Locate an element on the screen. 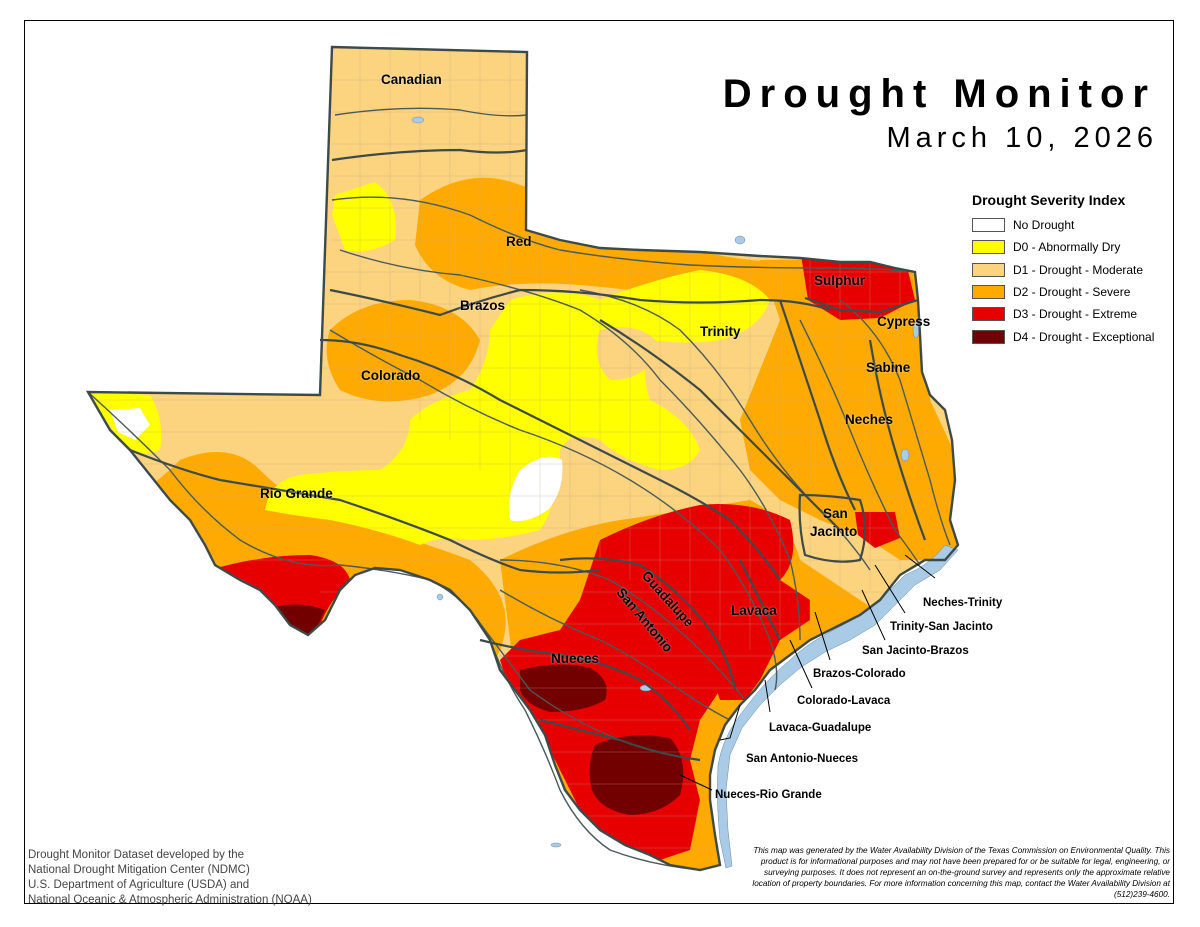 The image size is (1200, 927). leader-lavaca-guadalupe is located at coordinates (767, 696).